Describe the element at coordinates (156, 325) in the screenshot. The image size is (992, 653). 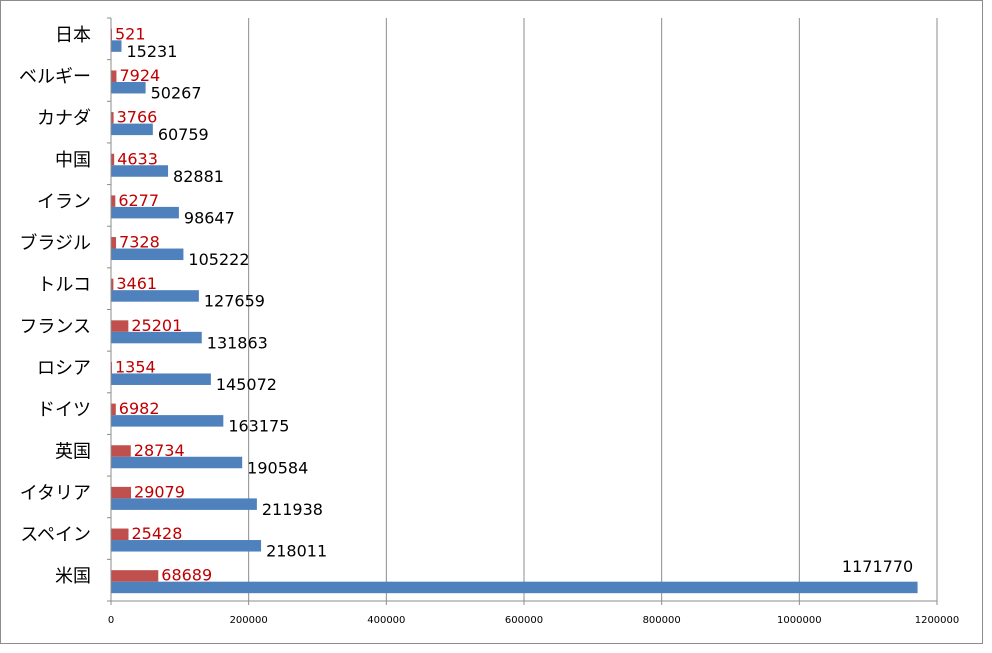
I see `data-label-series-b: 25201` at that location.